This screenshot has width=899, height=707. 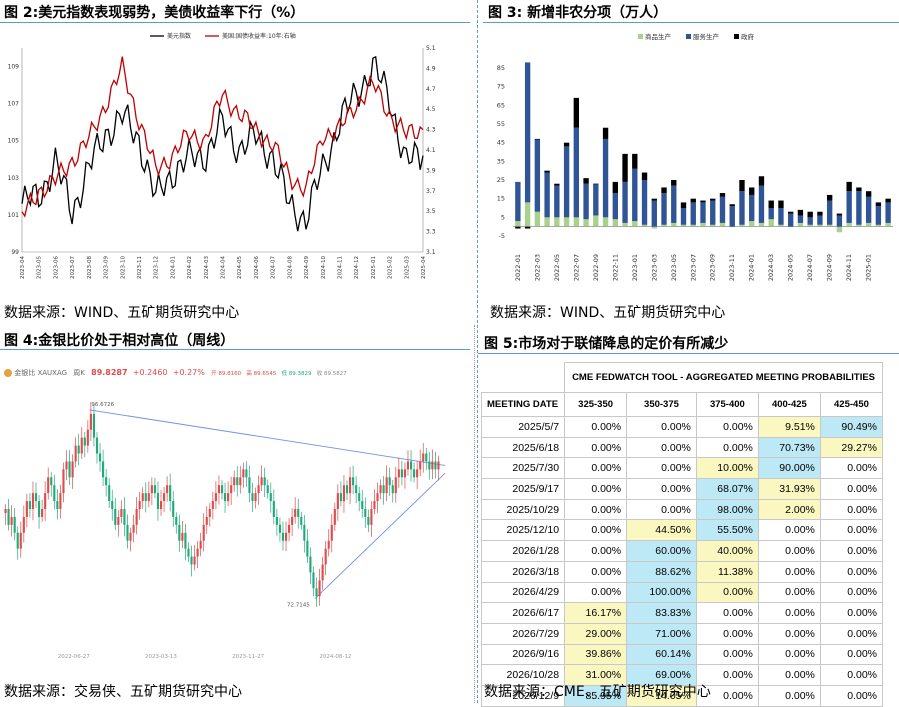 What do you see at coordinates (102, 405) in the screenshot?
I see `fig4-high-label: 96.6726` at bounding box center [102, 405].